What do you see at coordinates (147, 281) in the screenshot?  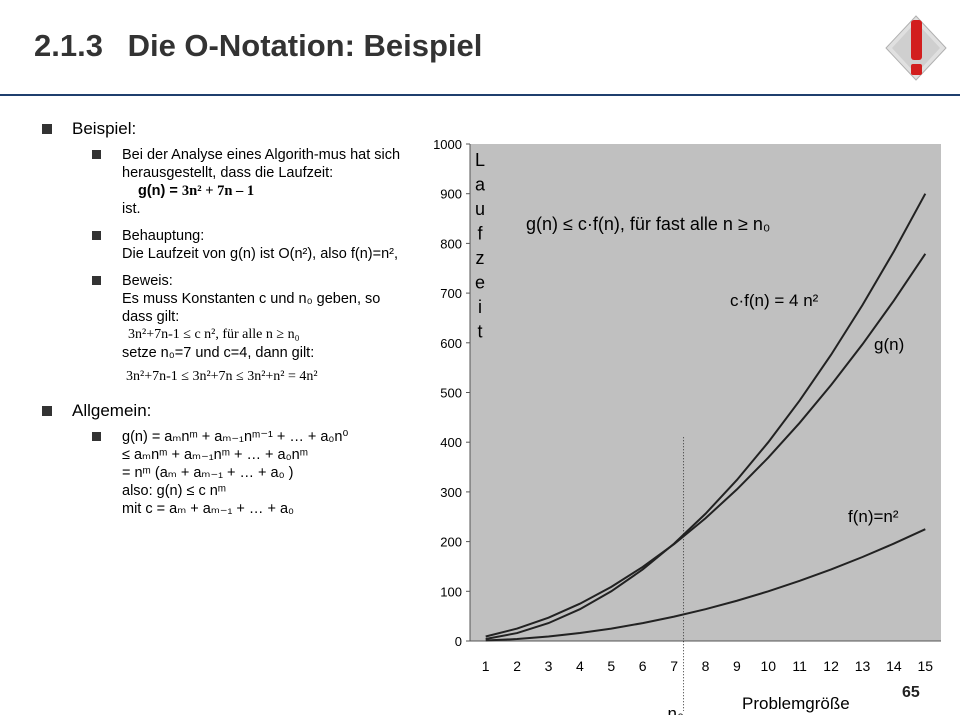 I see `proof-label: Beweis:` at bounding box center [147, 281].